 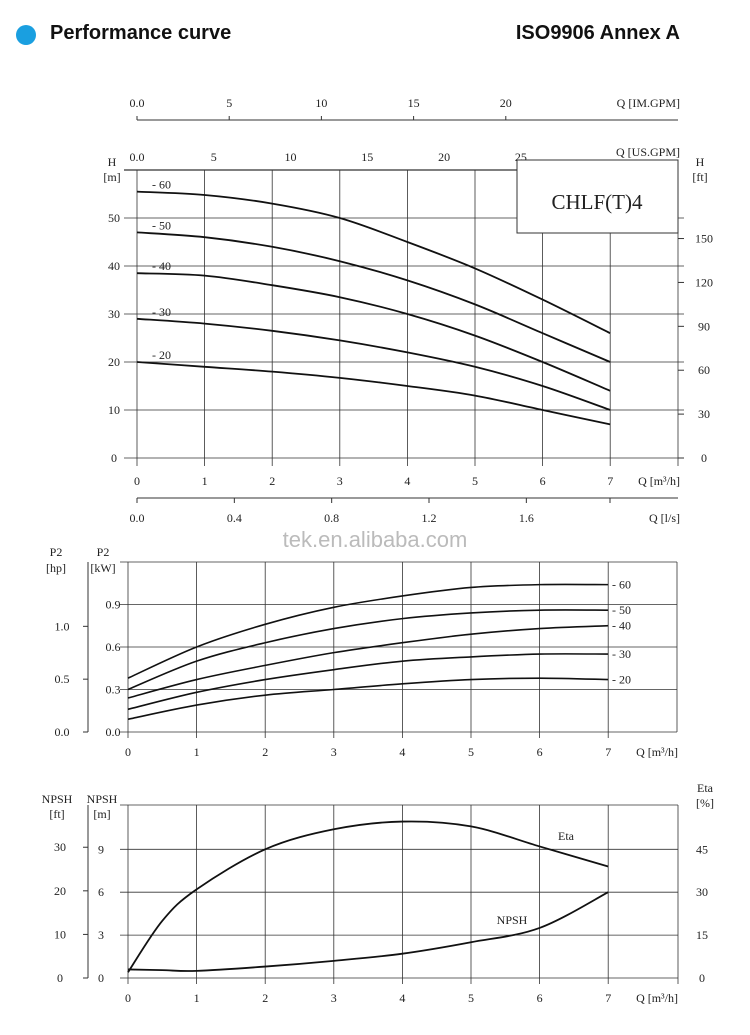 I want to click on y-right-label: H, so click(x=700, y=162).